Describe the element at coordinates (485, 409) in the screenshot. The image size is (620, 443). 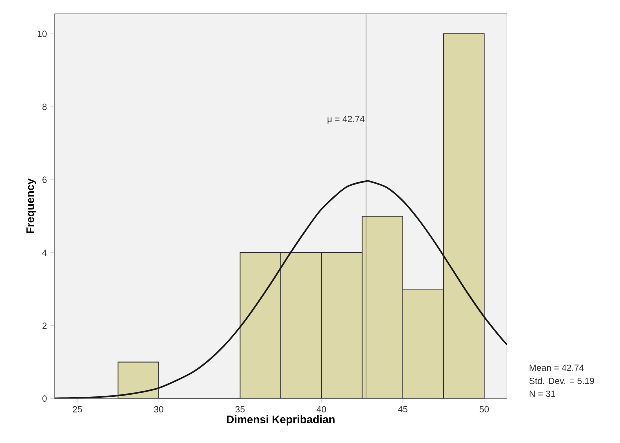
I see `x-tick-label: 50` at that location.